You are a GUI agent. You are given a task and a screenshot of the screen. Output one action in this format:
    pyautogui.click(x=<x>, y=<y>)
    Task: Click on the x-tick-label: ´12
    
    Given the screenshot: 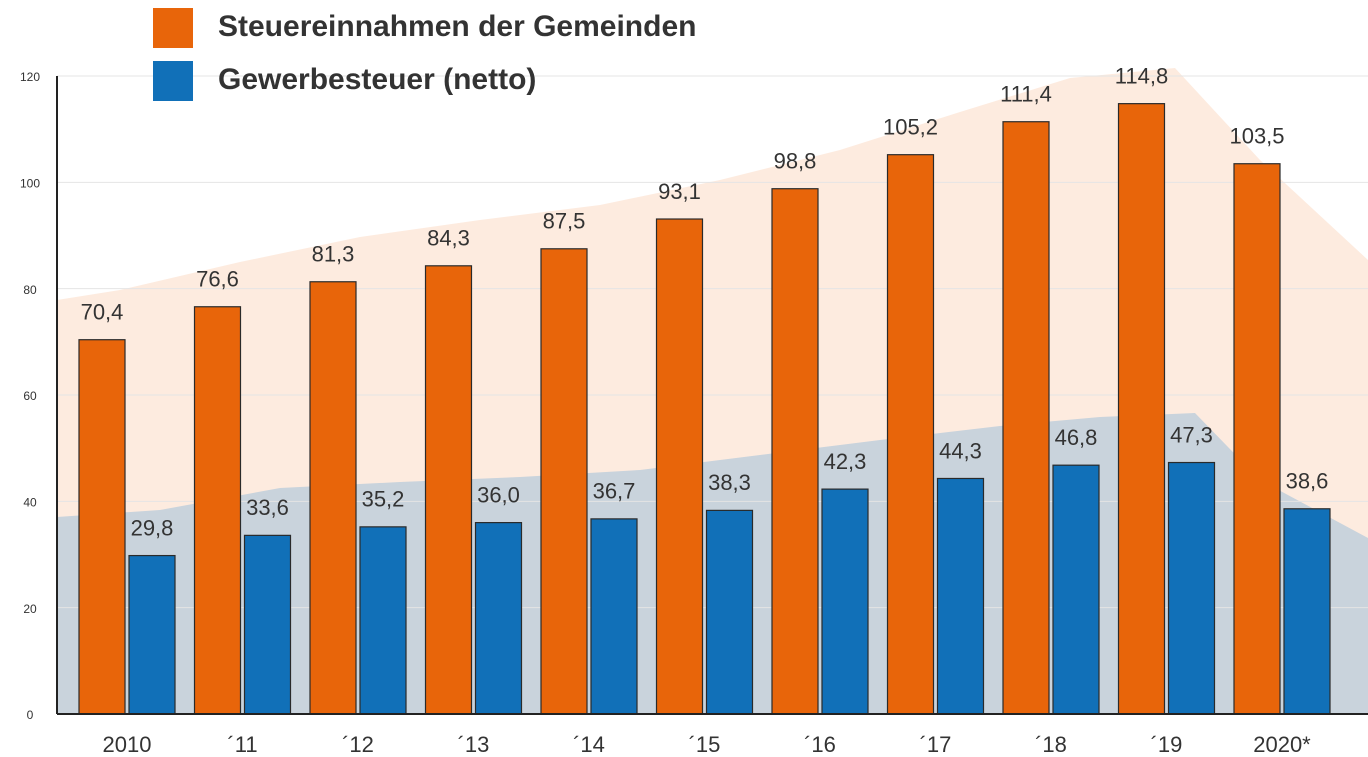 What is the action you would take?
    pyautogui.click(x=358, y=744)
    